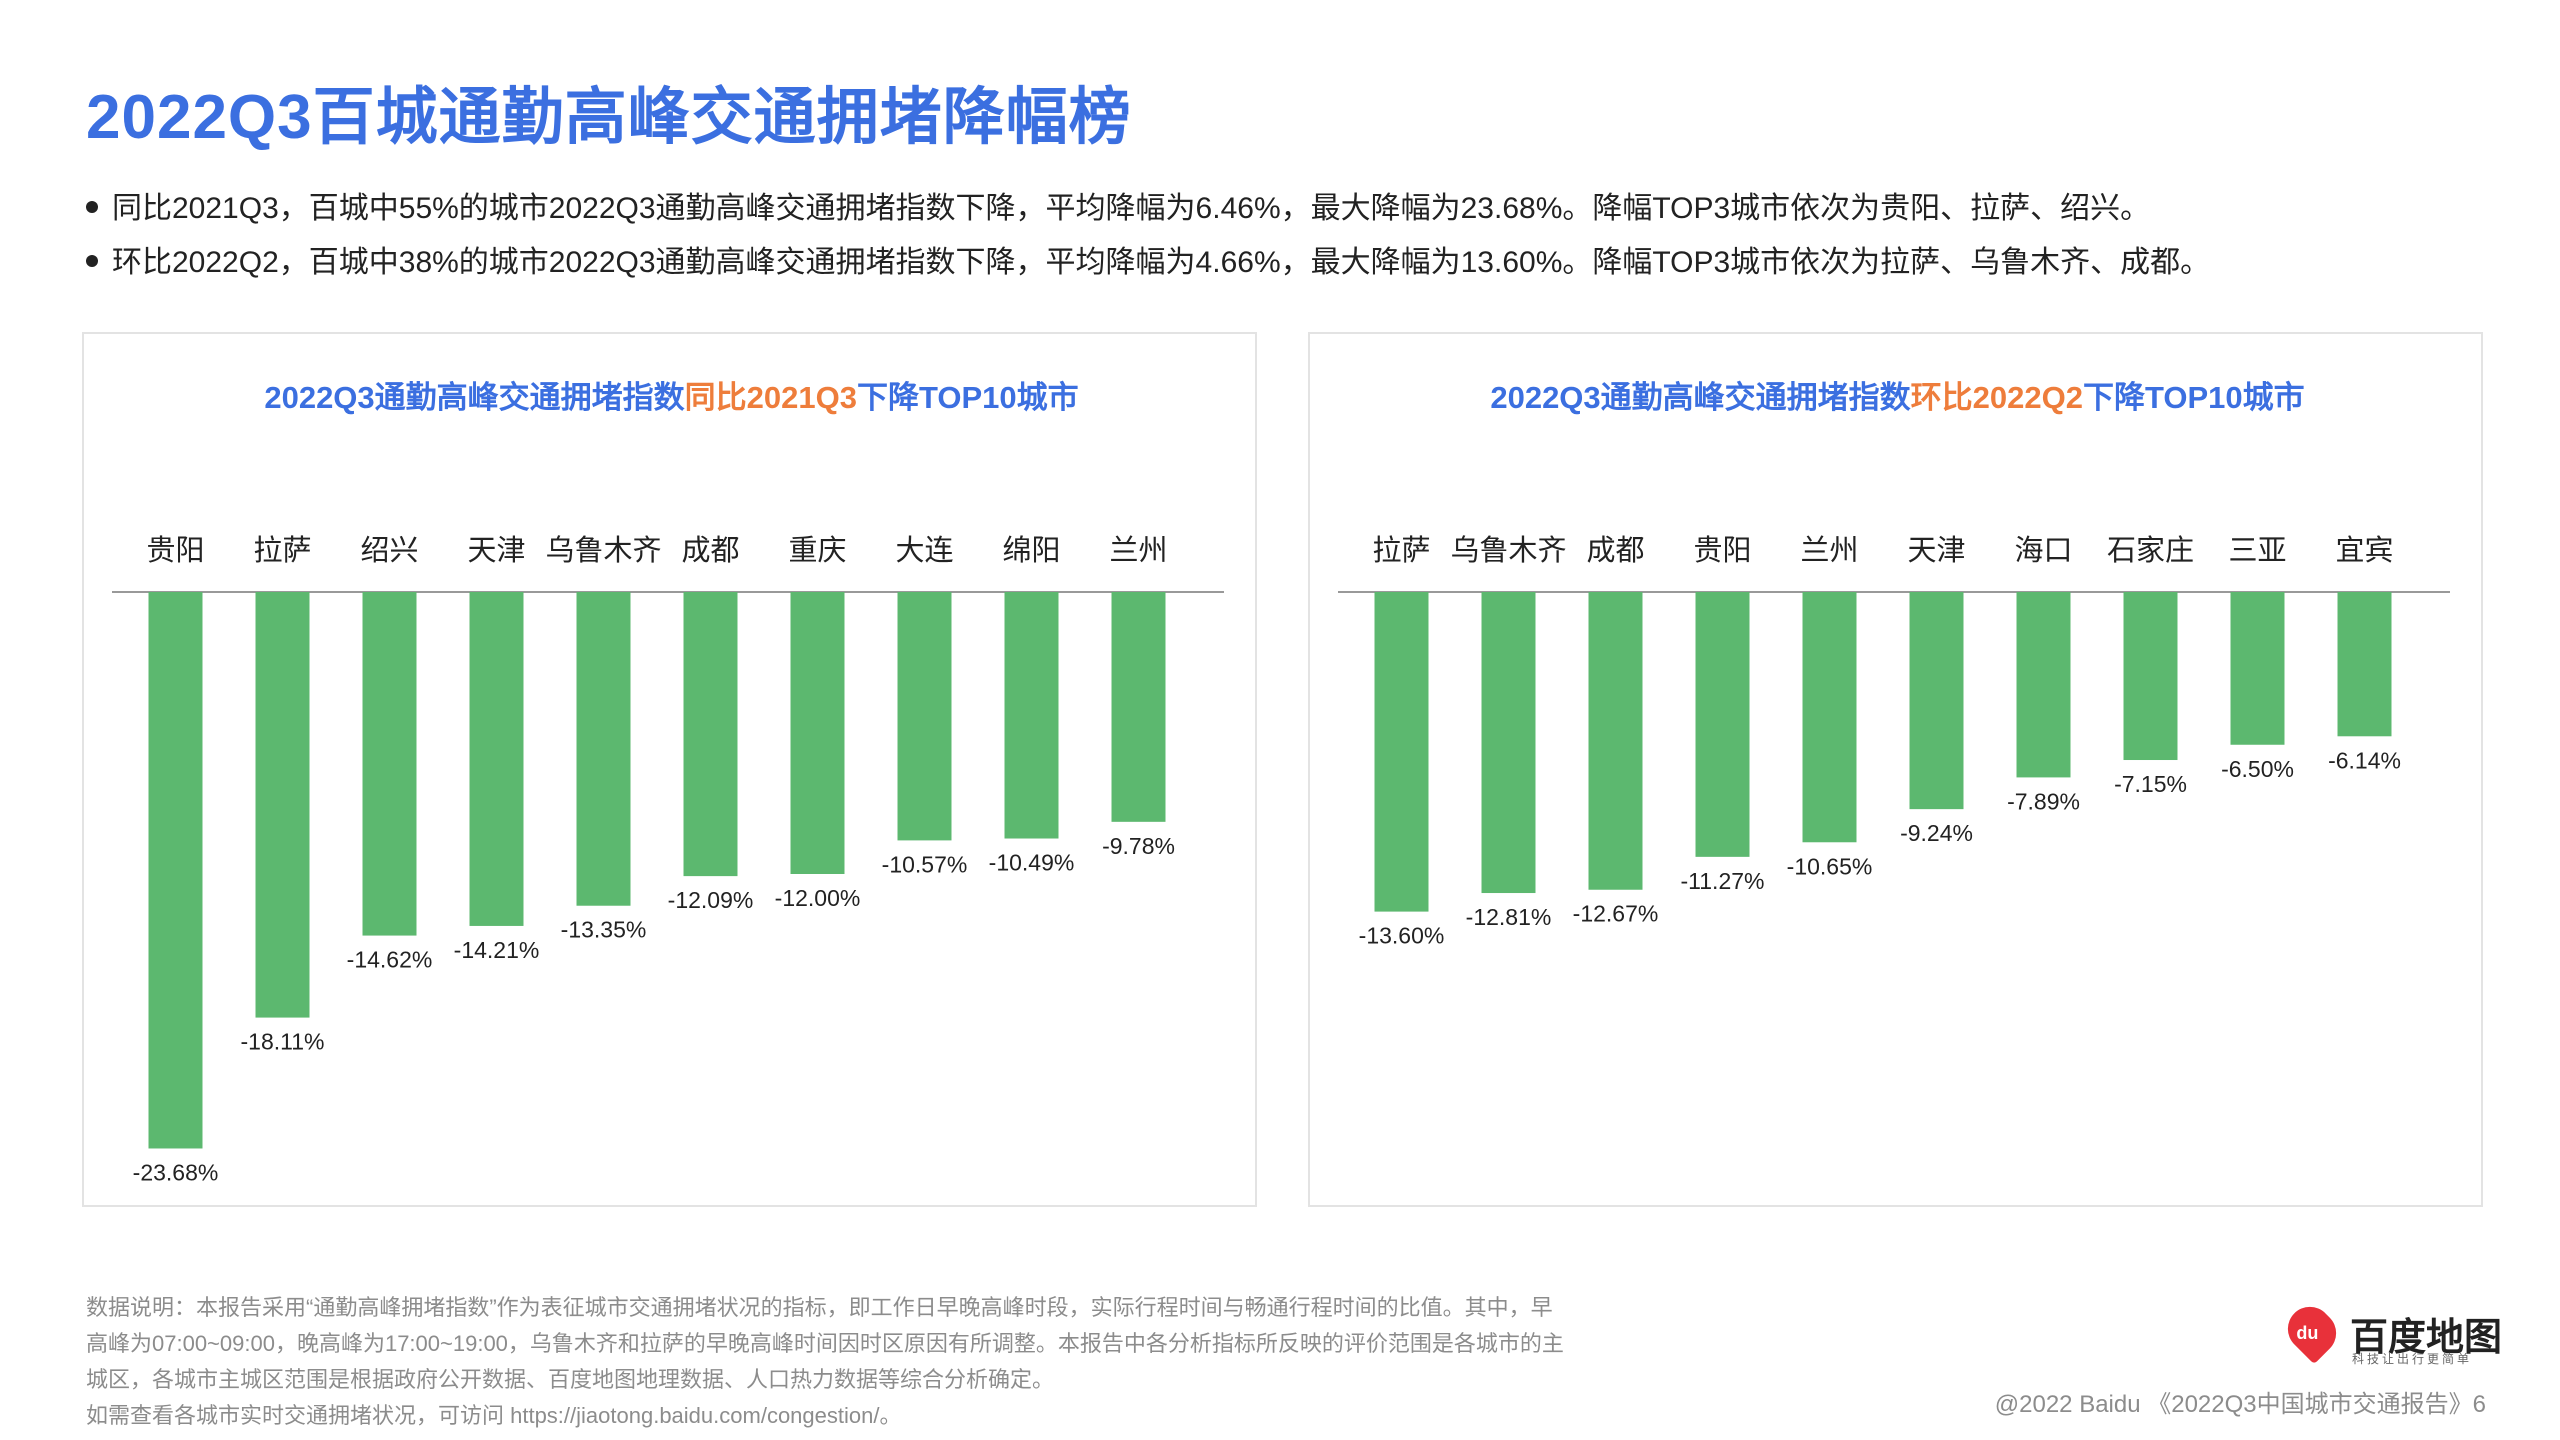  I want to click on chart-title: 2022Q3通勤高峰交通拥堵指数环比2022Q2下降TOP10城市, so click(1897, 397).